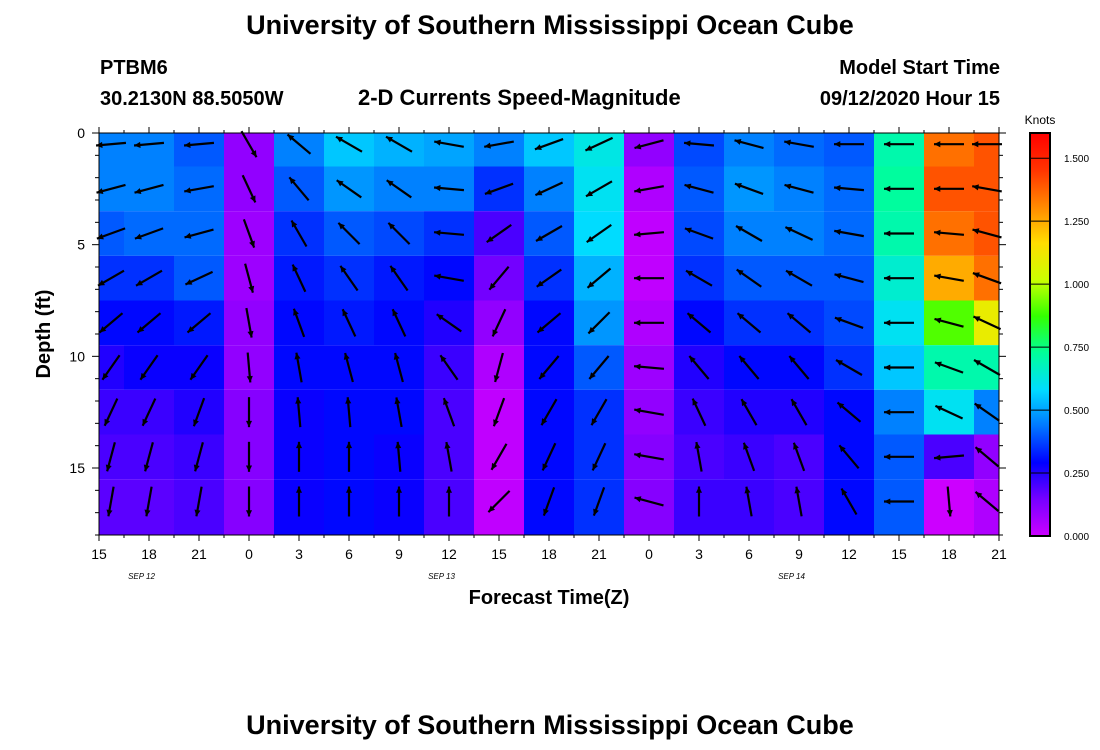  What do you see at coordinates (349, 554) in the screenshot?
I see `x-tick-label: 6` at bounding box center [349, 554].